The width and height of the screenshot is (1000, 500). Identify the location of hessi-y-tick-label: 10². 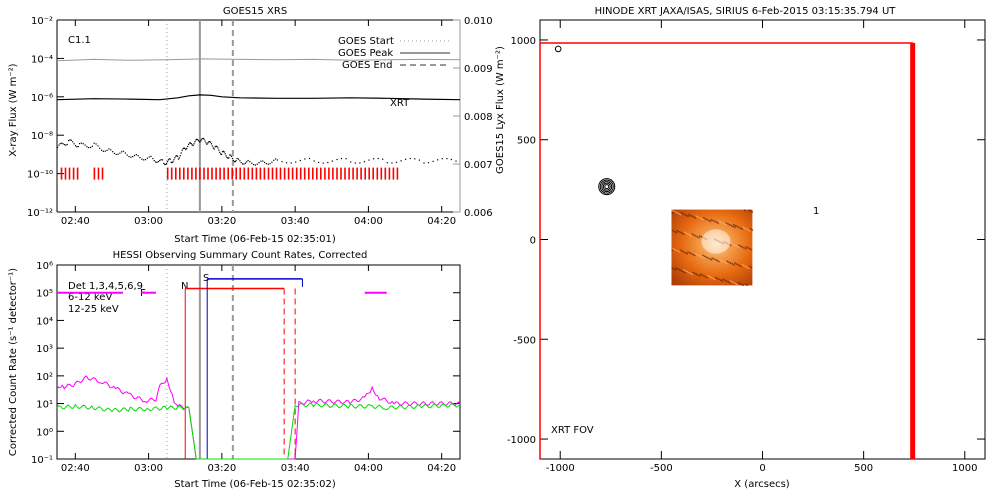
(44, 377).